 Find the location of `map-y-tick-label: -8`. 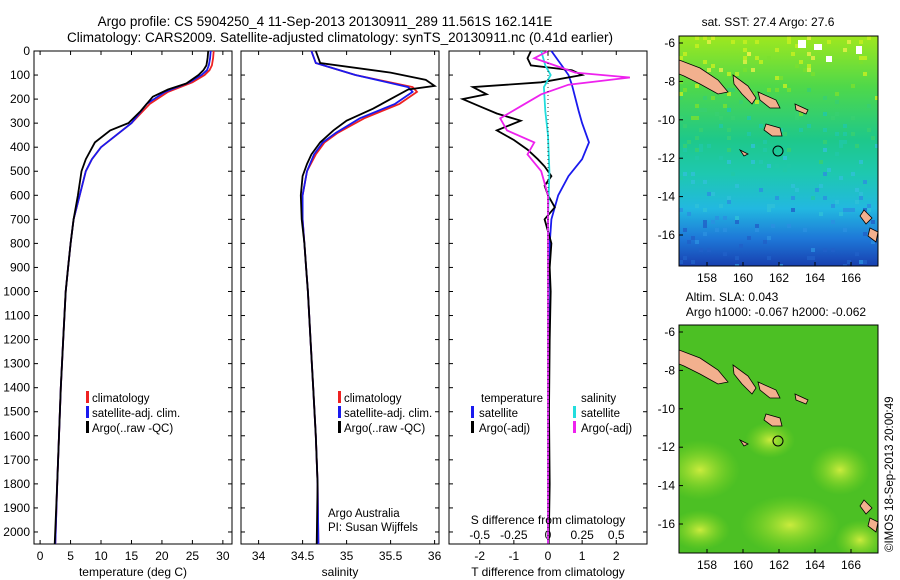

map-y-tick-label: -8 is located at coordinates (669, 81).